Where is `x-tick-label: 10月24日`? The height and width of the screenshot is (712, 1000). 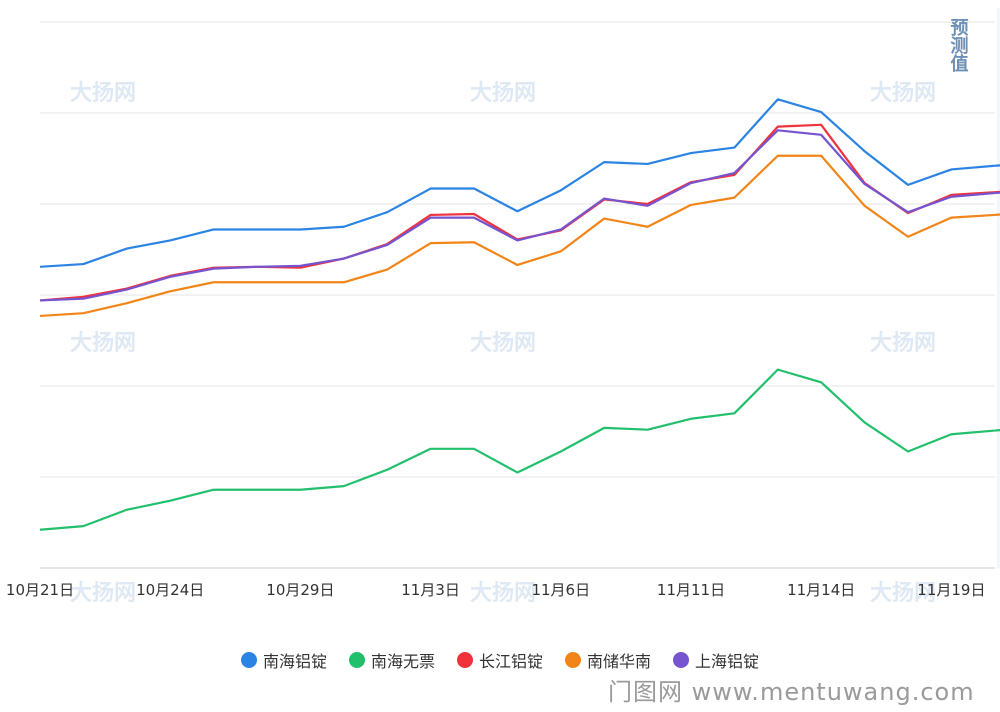
x-tick-label: 10月24日 is located at coordinates (170, 590).